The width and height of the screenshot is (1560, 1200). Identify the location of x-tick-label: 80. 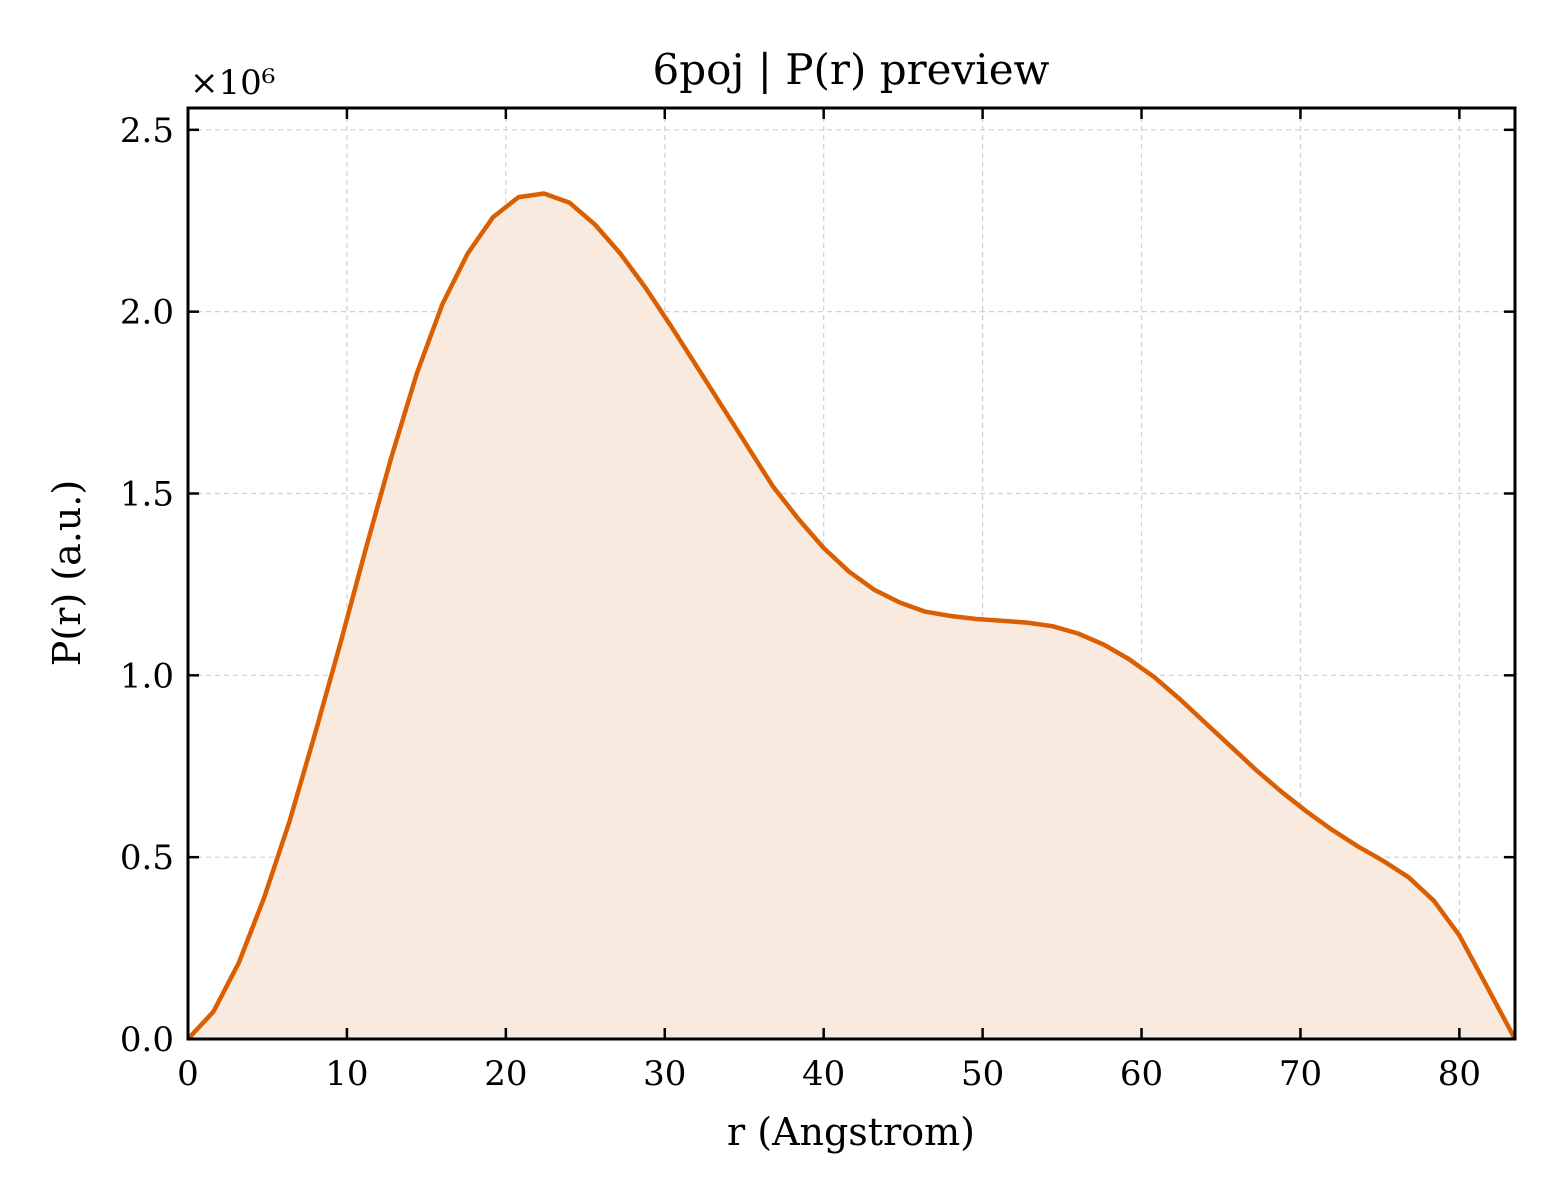
(1459, 1074).